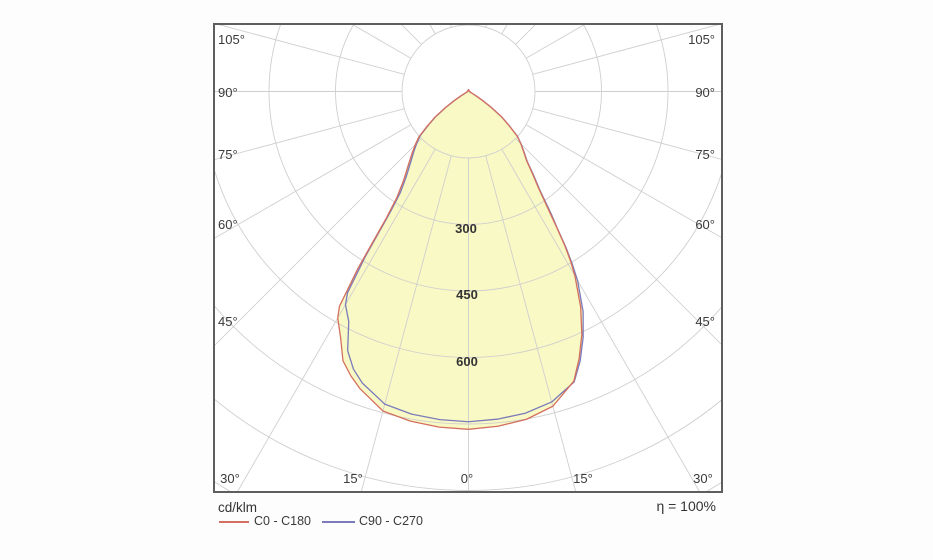 The image size is (933, 560). Describe the element at coordinates (228, 154) in the screenshot. I see `angle-label-left-75: 75°` at that location.